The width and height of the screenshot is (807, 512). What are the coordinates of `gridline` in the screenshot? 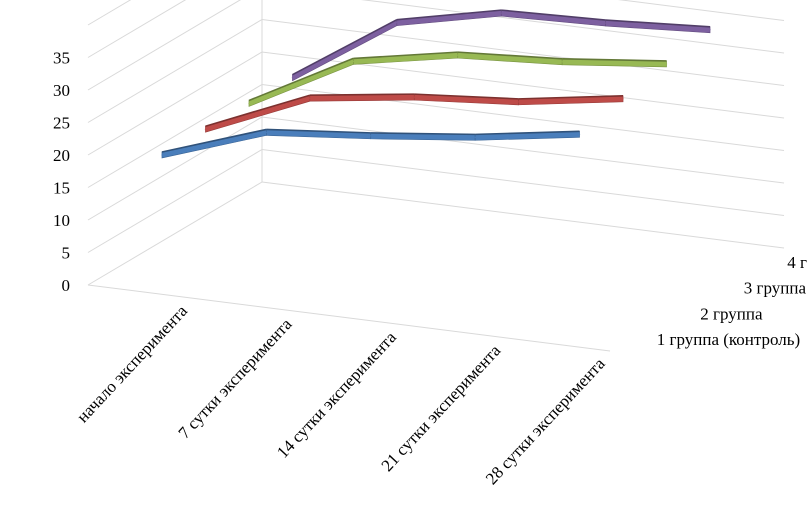 It's located at (436, 29).